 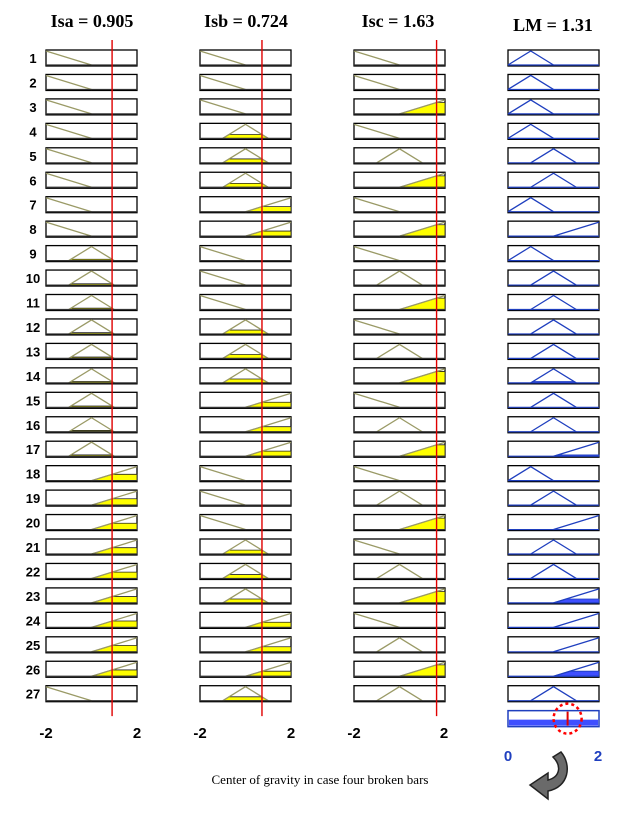 What do you see at coordinates (444, 733) in the screenshot?
I see `tick-isc-max: 2` at bounding box center [444, 733].